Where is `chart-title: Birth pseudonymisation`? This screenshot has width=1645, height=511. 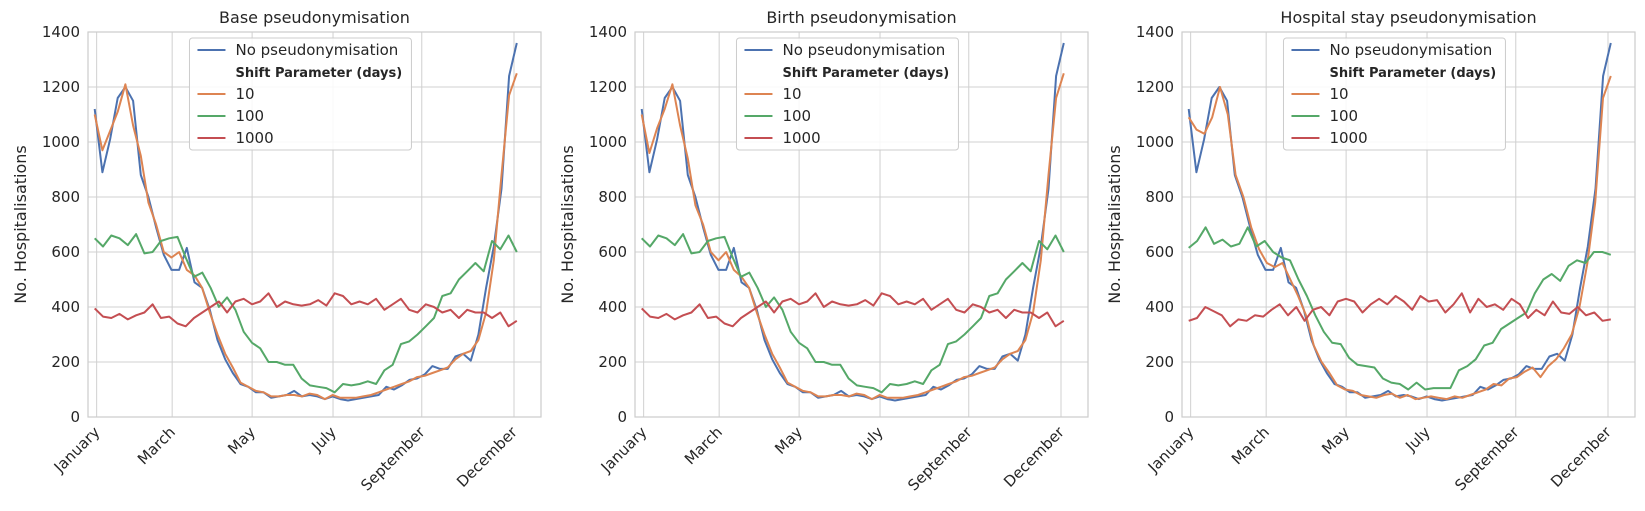
chart-title: Birth pseudonymisation is located at coordinates (861, 17).